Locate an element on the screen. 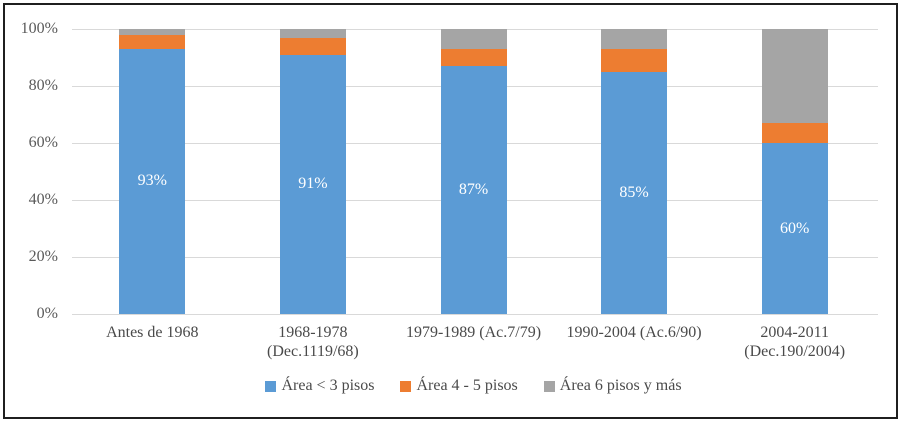  y-axis-tick-label: 40% is located at coordinates (43, 199).